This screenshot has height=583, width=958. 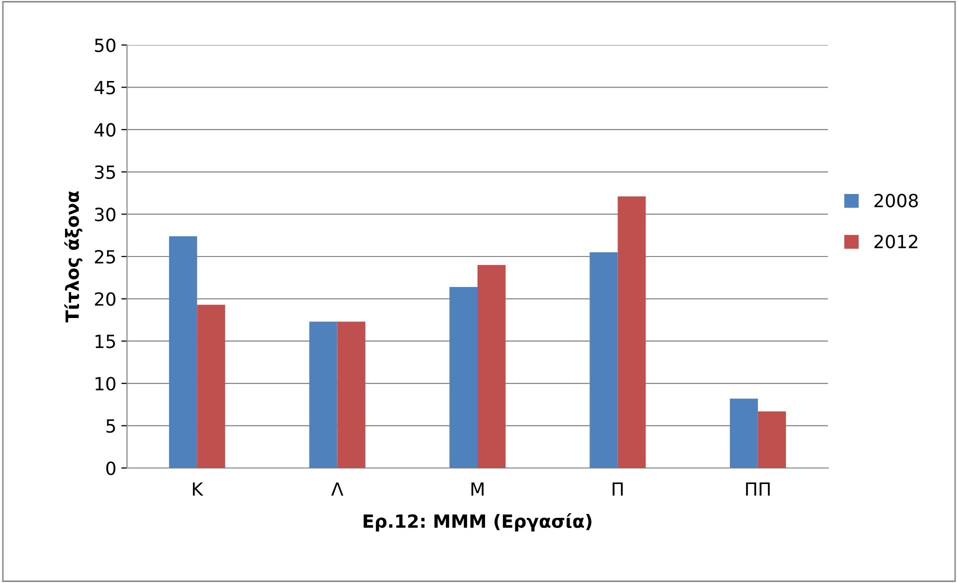 I want to click on y-tick-label: 30, so click(x=105, y=215).